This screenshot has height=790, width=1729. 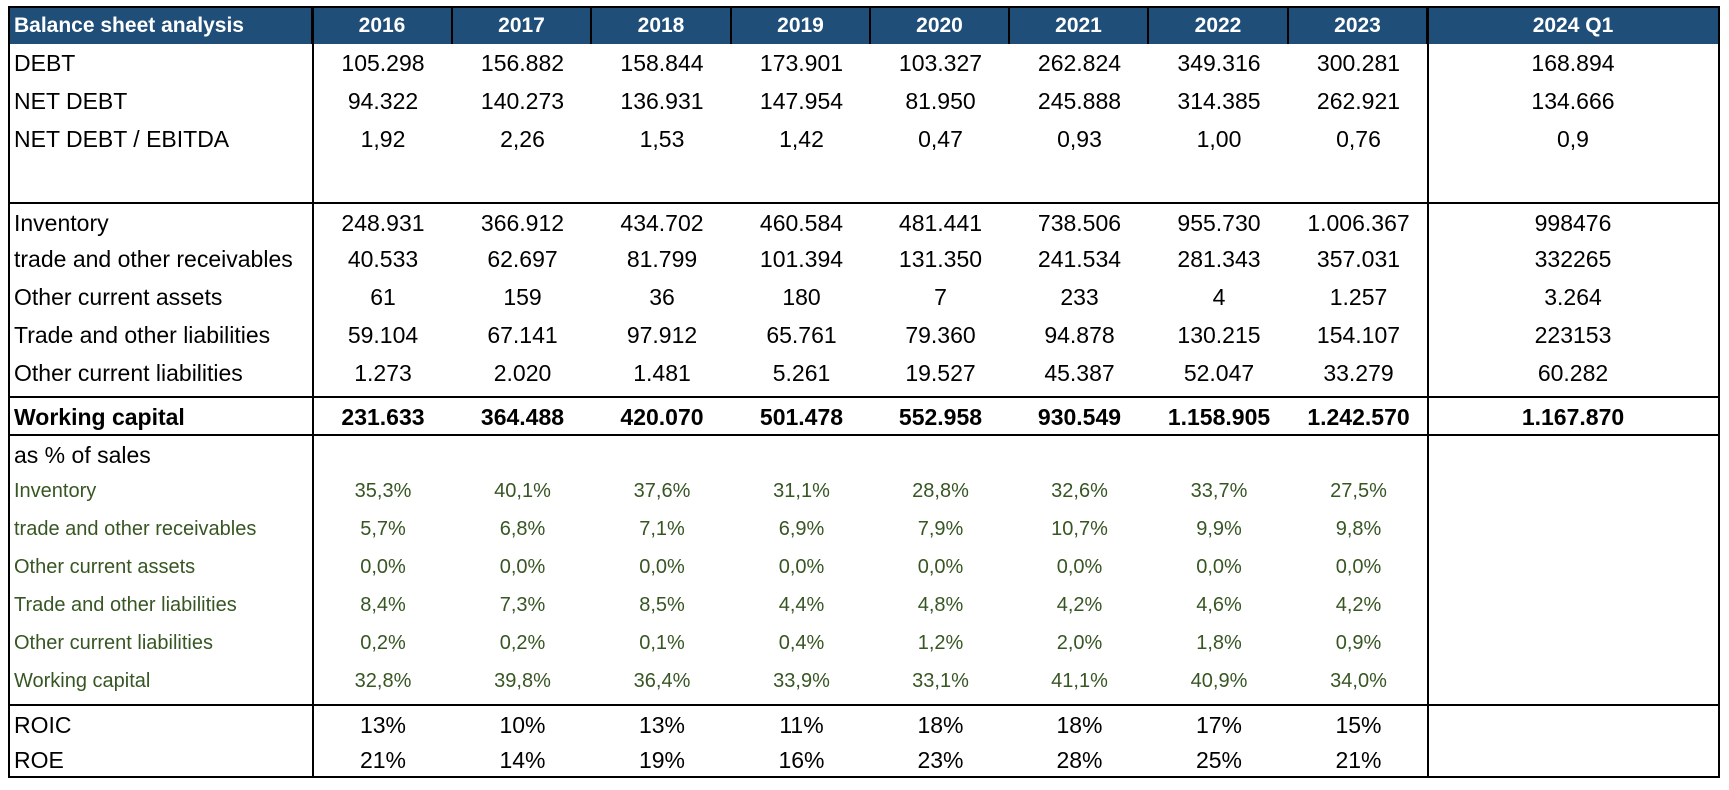 What do you see at coordinates (1079, 642) in the screenshot?
I see `table-cell: 2,0%` at bounding box center [1079, 642].